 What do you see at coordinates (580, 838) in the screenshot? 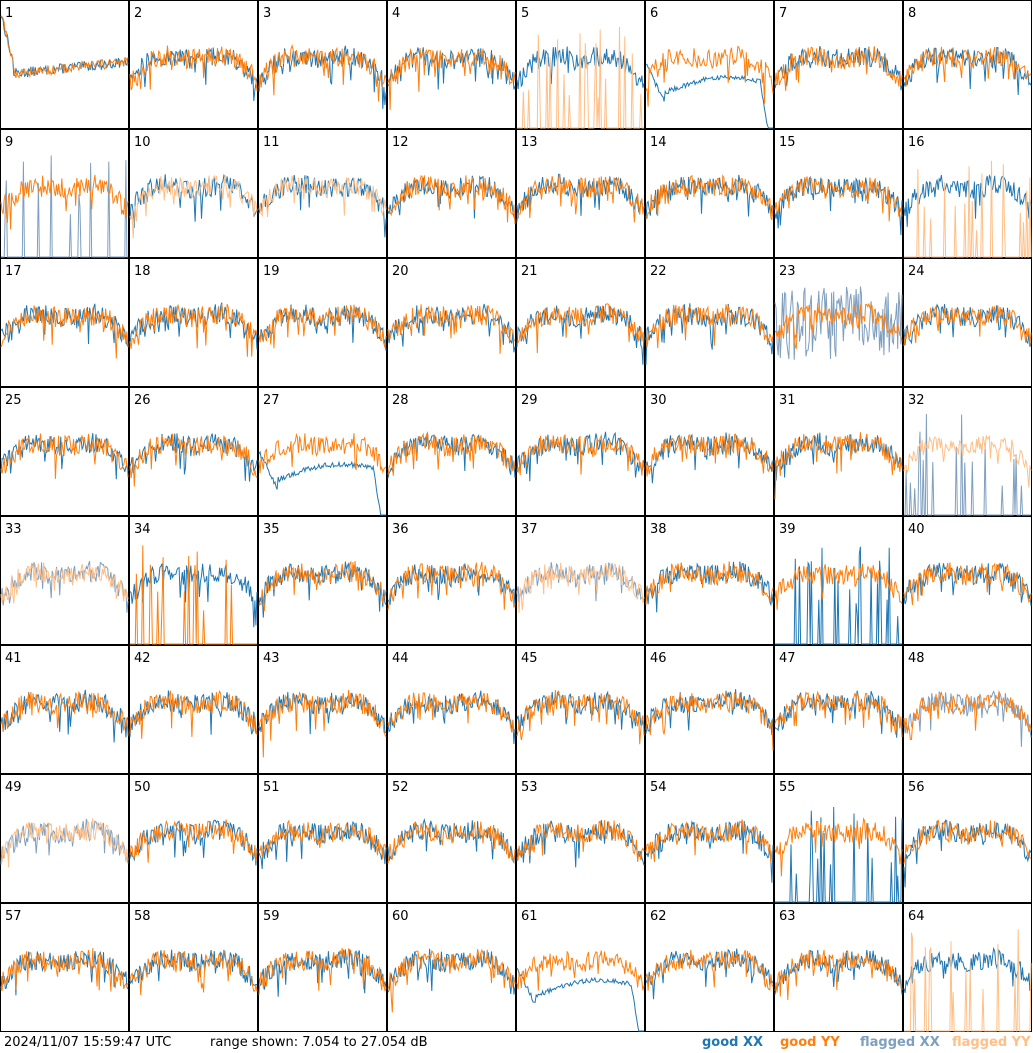
I see `panel-53: 53` at bounding box center [580, 838].